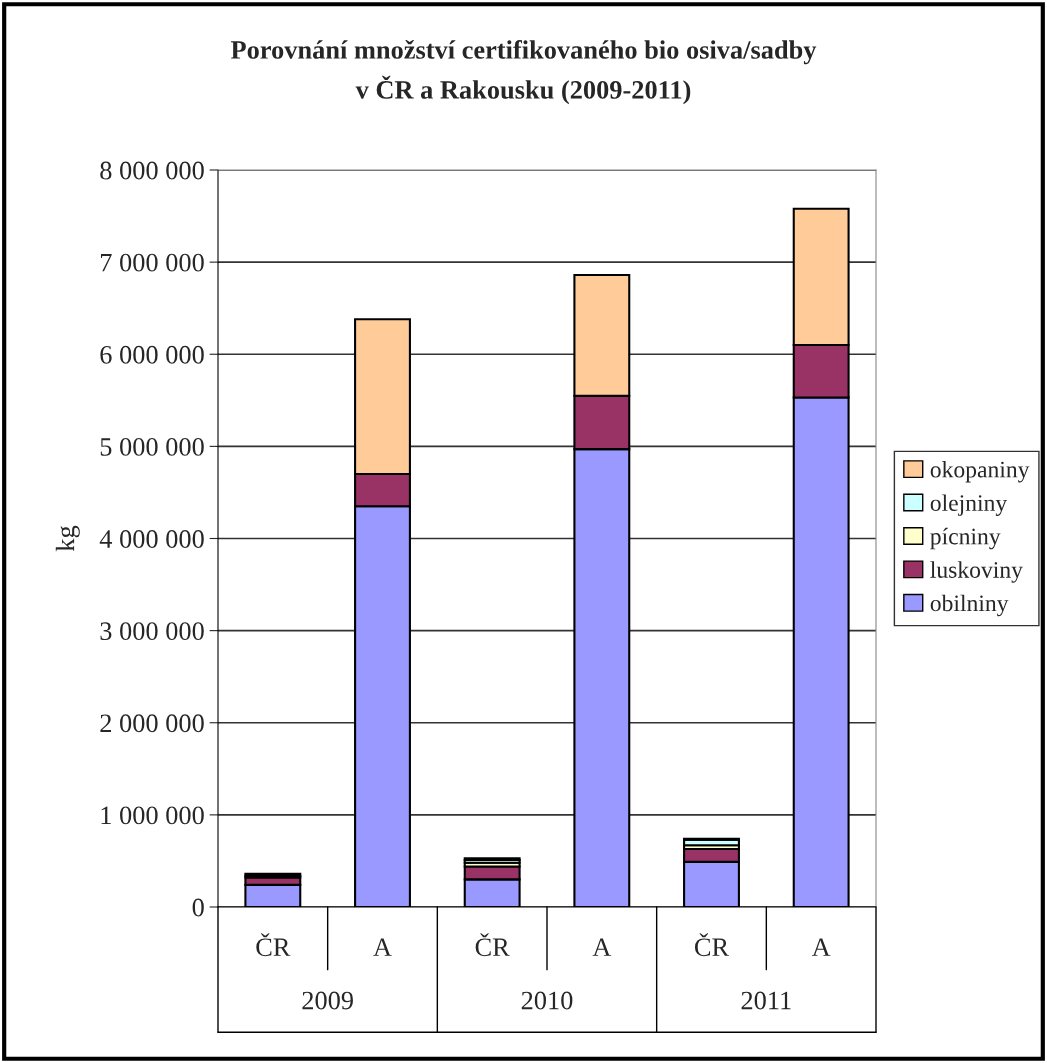 The width and height of the screenshot is (1047, 1063). What do you see at coordinates (547, 1000) in the screenshot?
I see `text: 2010` at bounding box center [547, 1000].